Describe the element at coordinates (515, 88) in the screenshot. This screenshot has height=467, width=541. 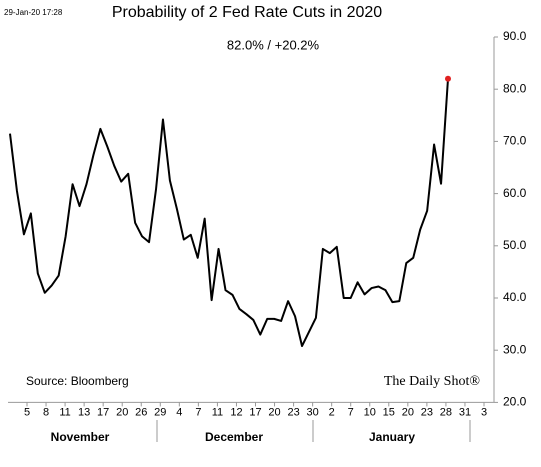
I see `y-tick-label: 80.0` at that location.